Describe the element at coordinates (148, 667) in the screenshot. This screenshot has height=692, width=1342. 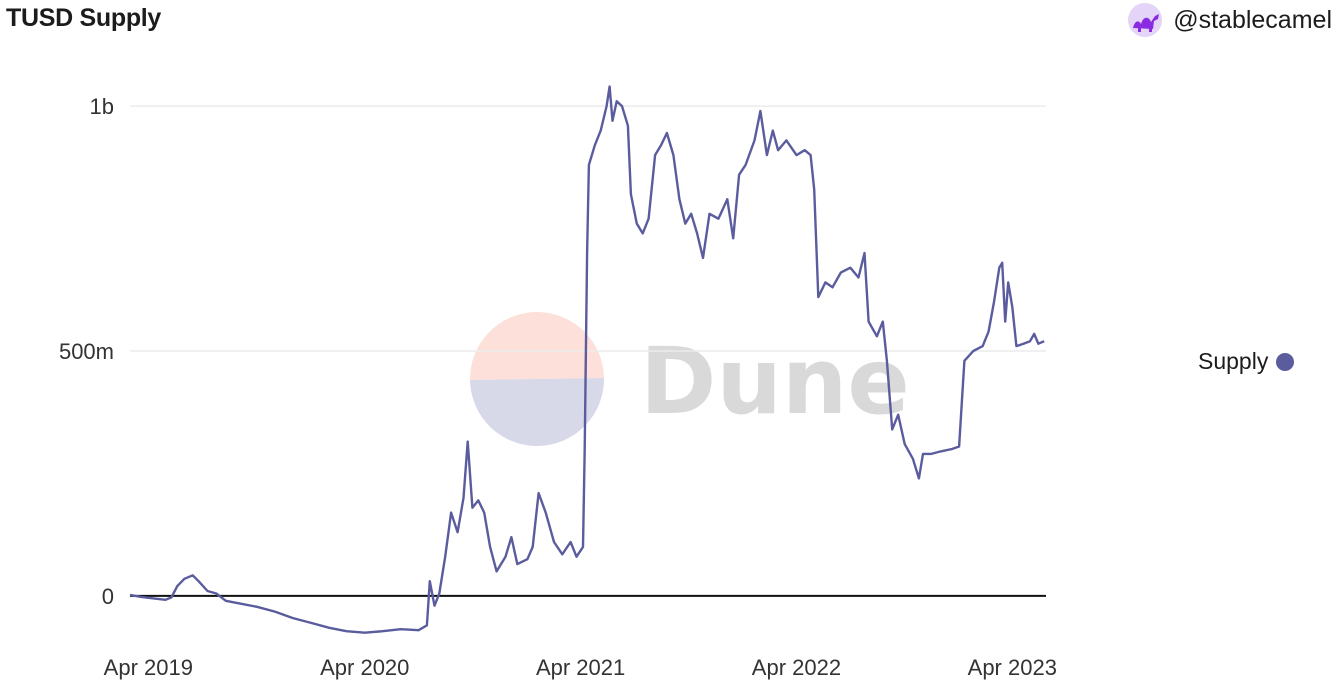
I see `x-tick-label: Apr 2019` at that location.